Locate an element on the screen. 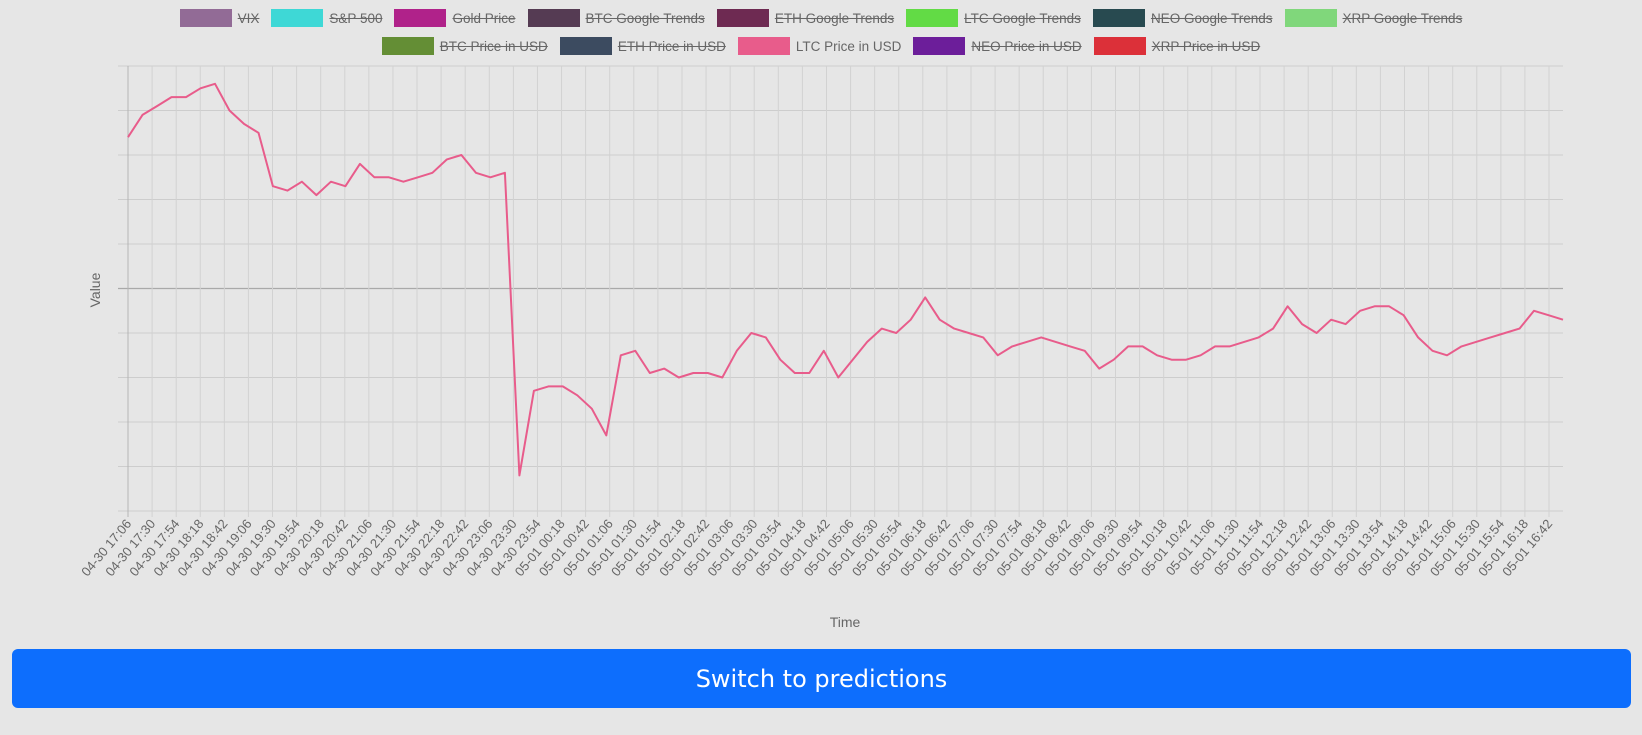 The image size is (1642, 735). legend-label: ETH Price in USD is located at coordinates (671, 46).